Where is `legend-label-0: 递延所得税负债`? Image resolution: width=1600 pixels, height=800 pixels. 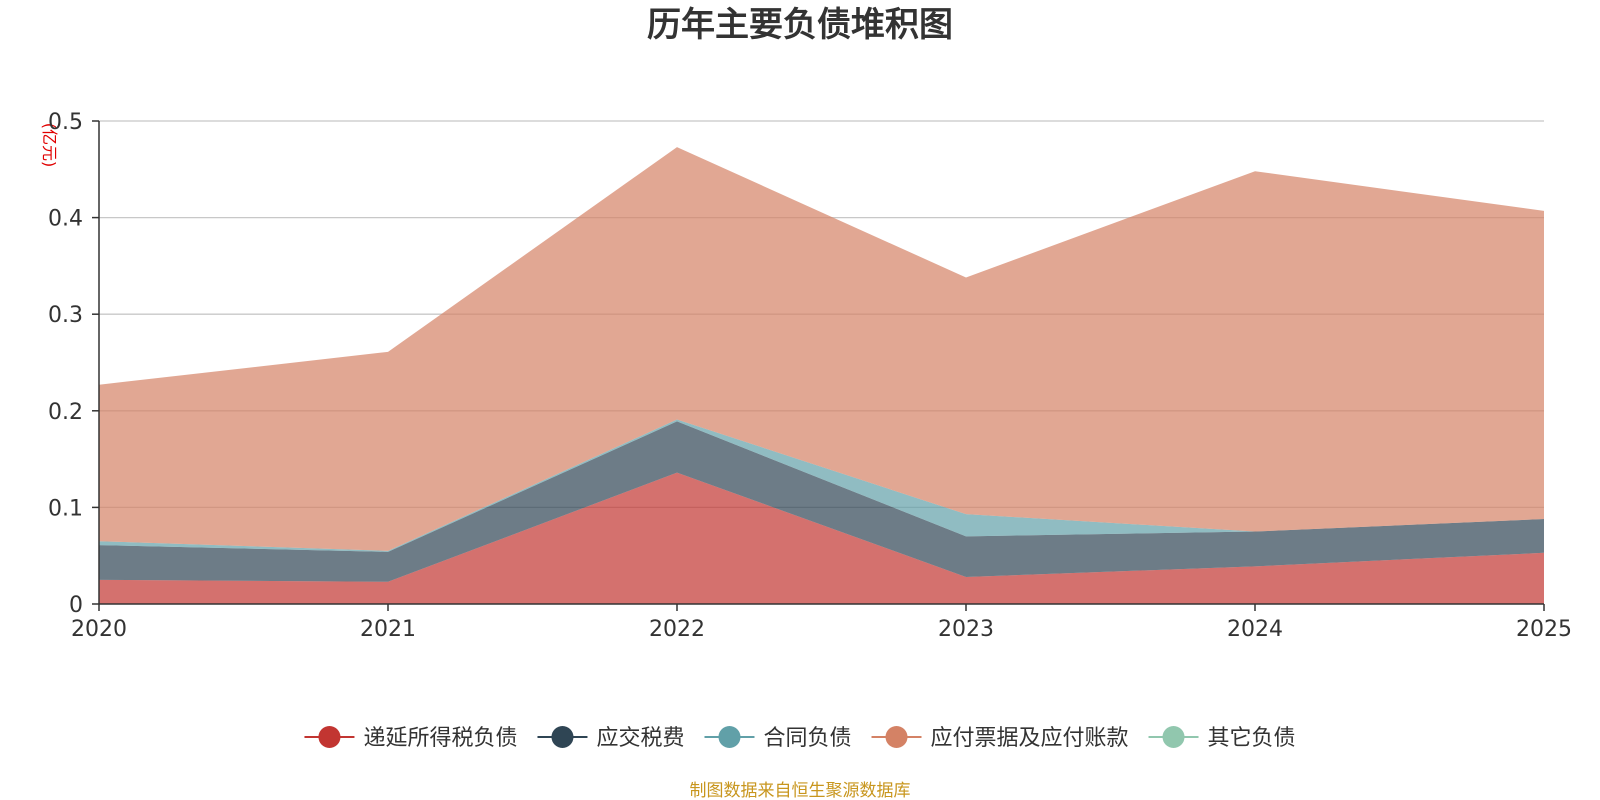
legend-label-0: 递延所得税负债 is located at coordinates (440, 738).